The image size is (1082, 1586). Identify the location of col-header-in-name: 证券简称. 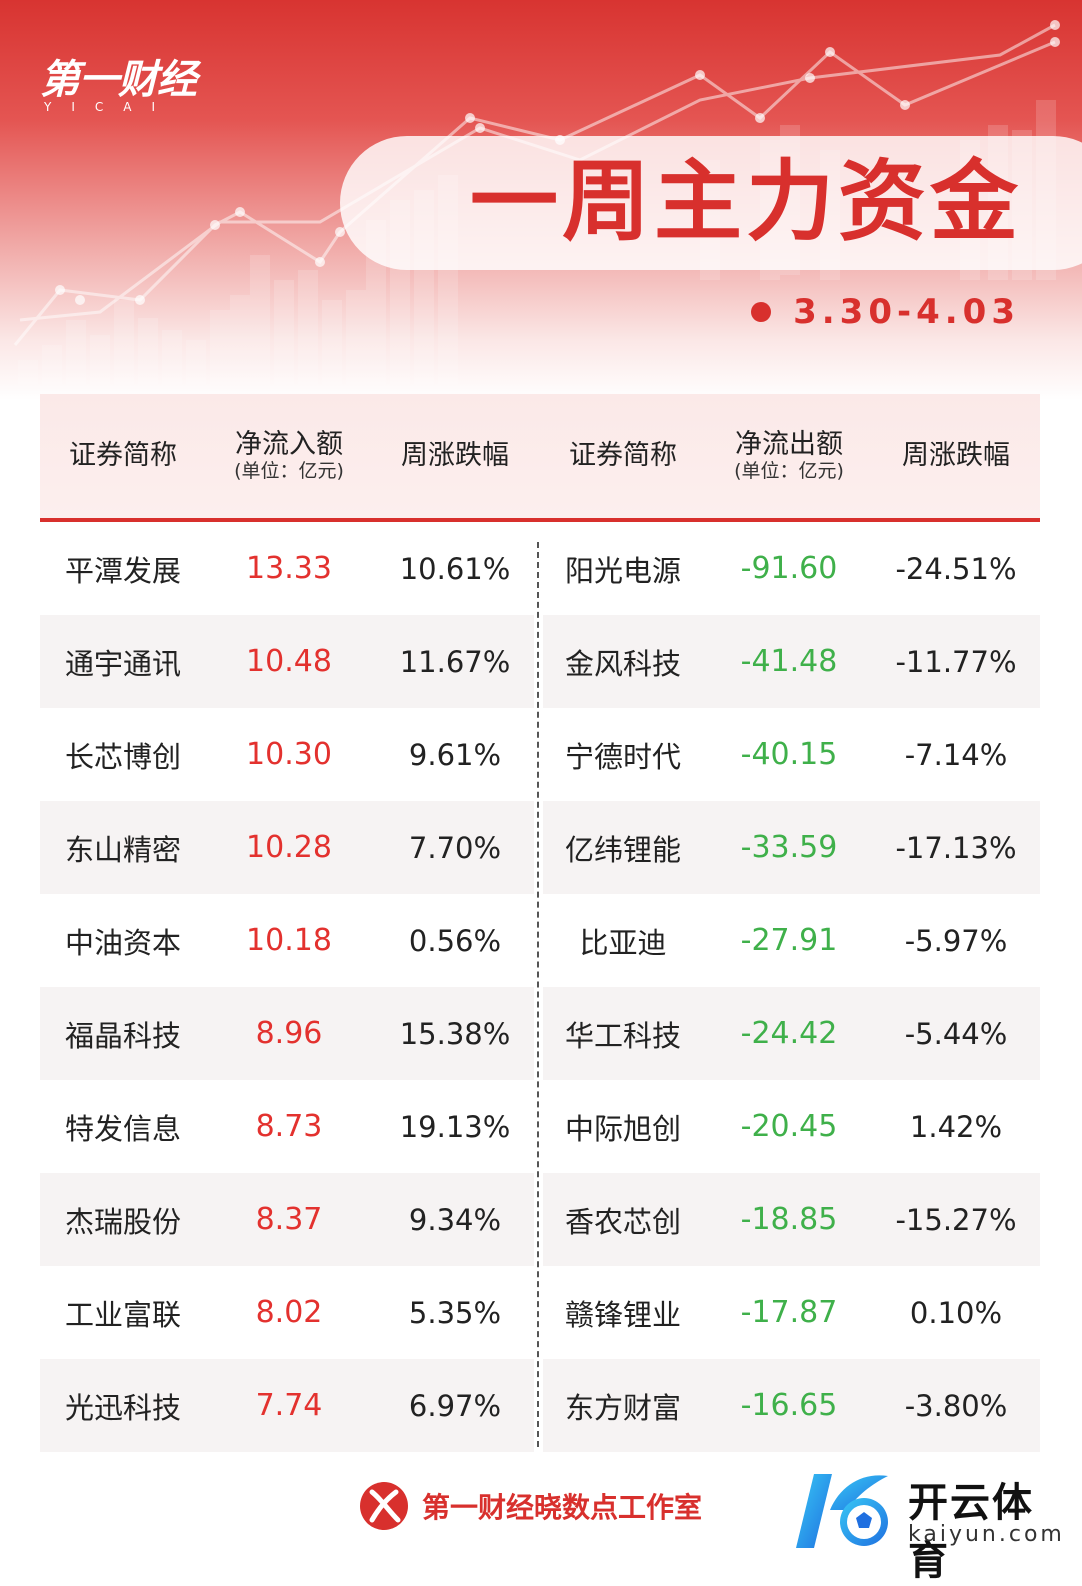
(123, 456).